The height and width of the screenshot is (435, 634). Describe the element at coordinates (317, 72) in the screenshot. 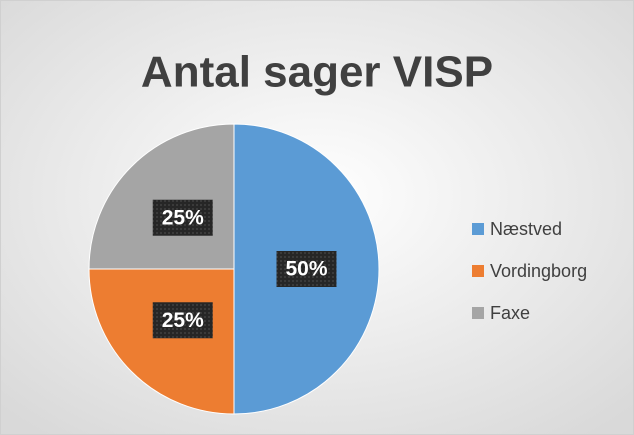

I see `chart-title: Antal sager VISP` at that location.